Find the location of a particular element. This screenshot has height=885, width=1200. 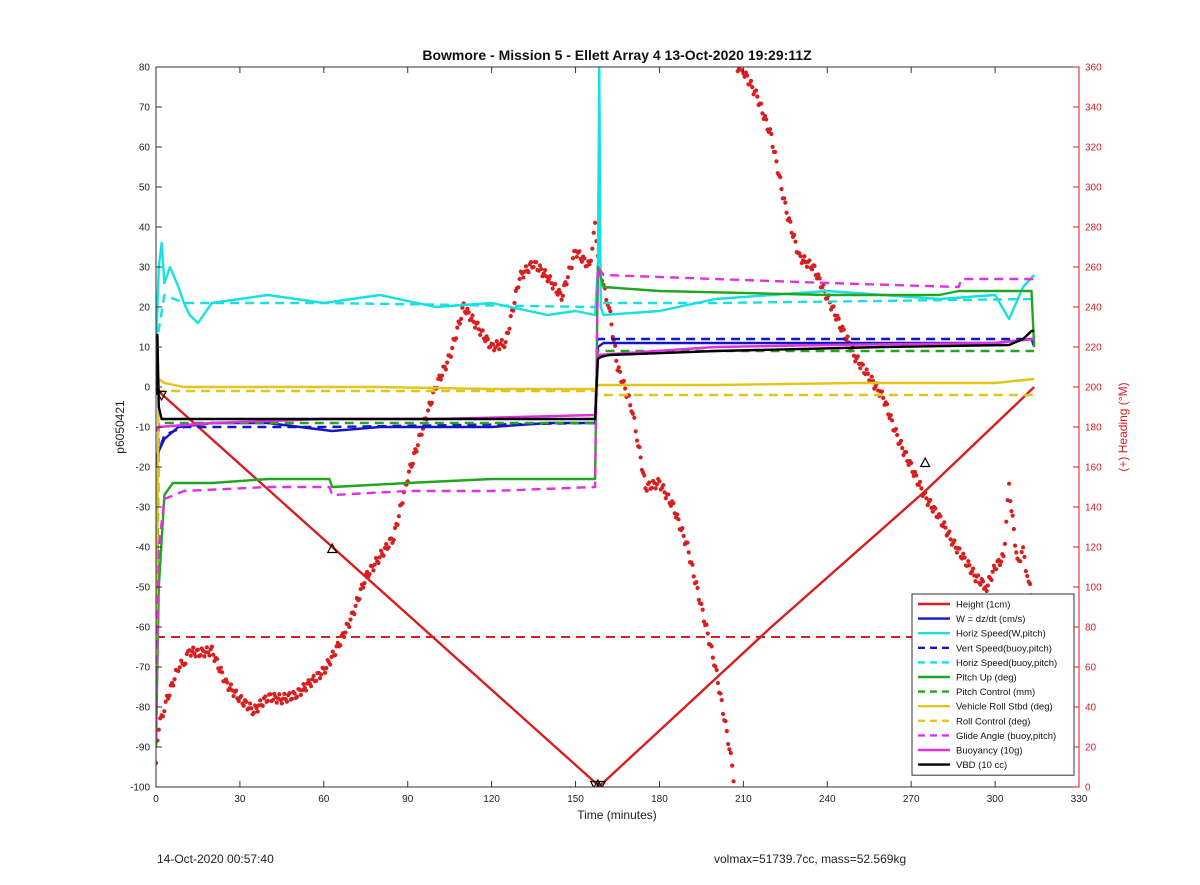

y-tick-label: 70 is located at coordinates (145, 108).